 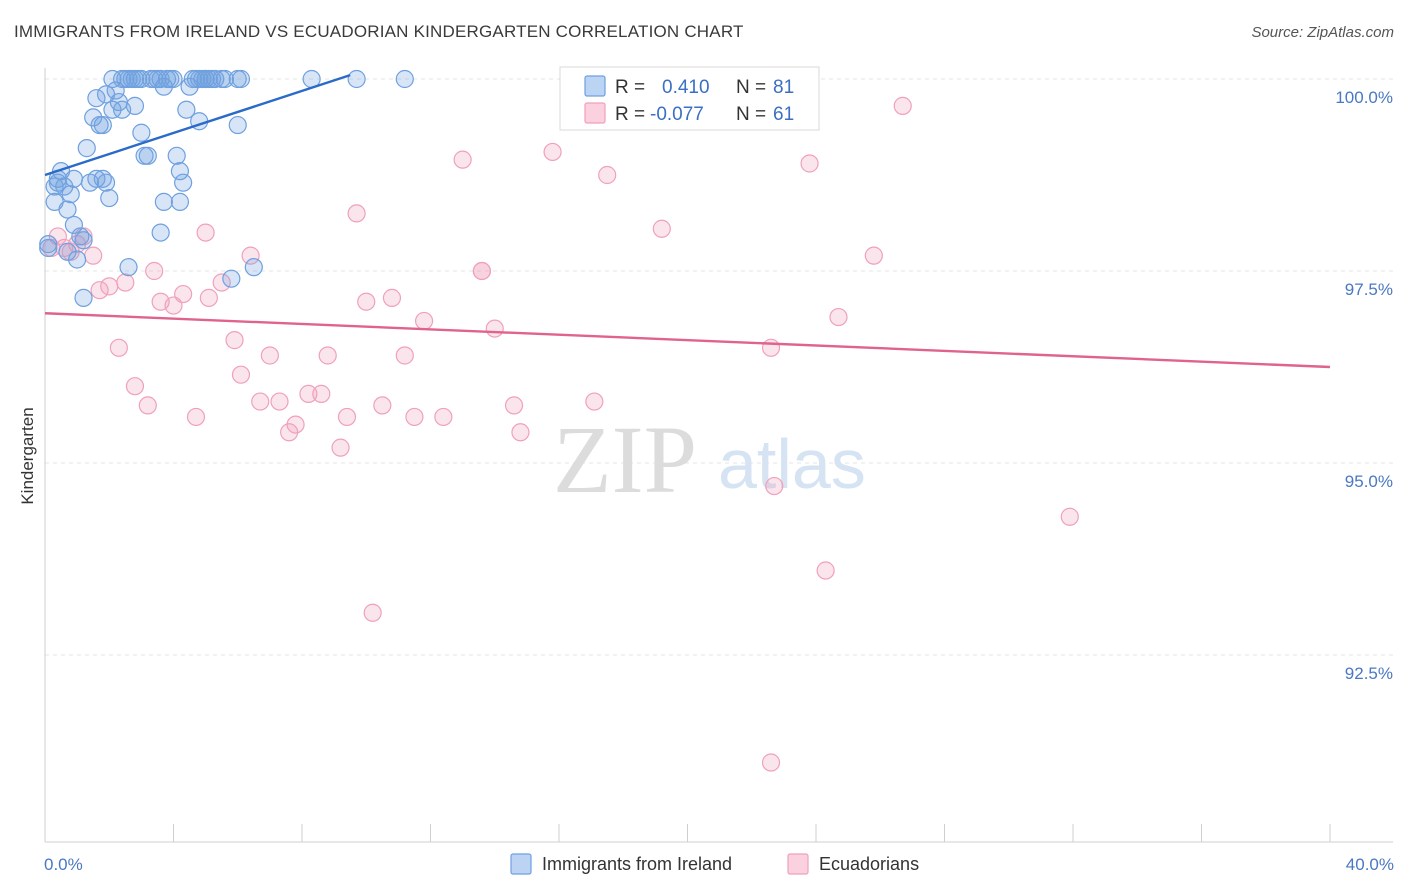 What do you see at coordinates (637, 864) in the screenshot?
I see `series-legend-label-ireland: Immigrants from Ireland` at bounding box center [637, 864].